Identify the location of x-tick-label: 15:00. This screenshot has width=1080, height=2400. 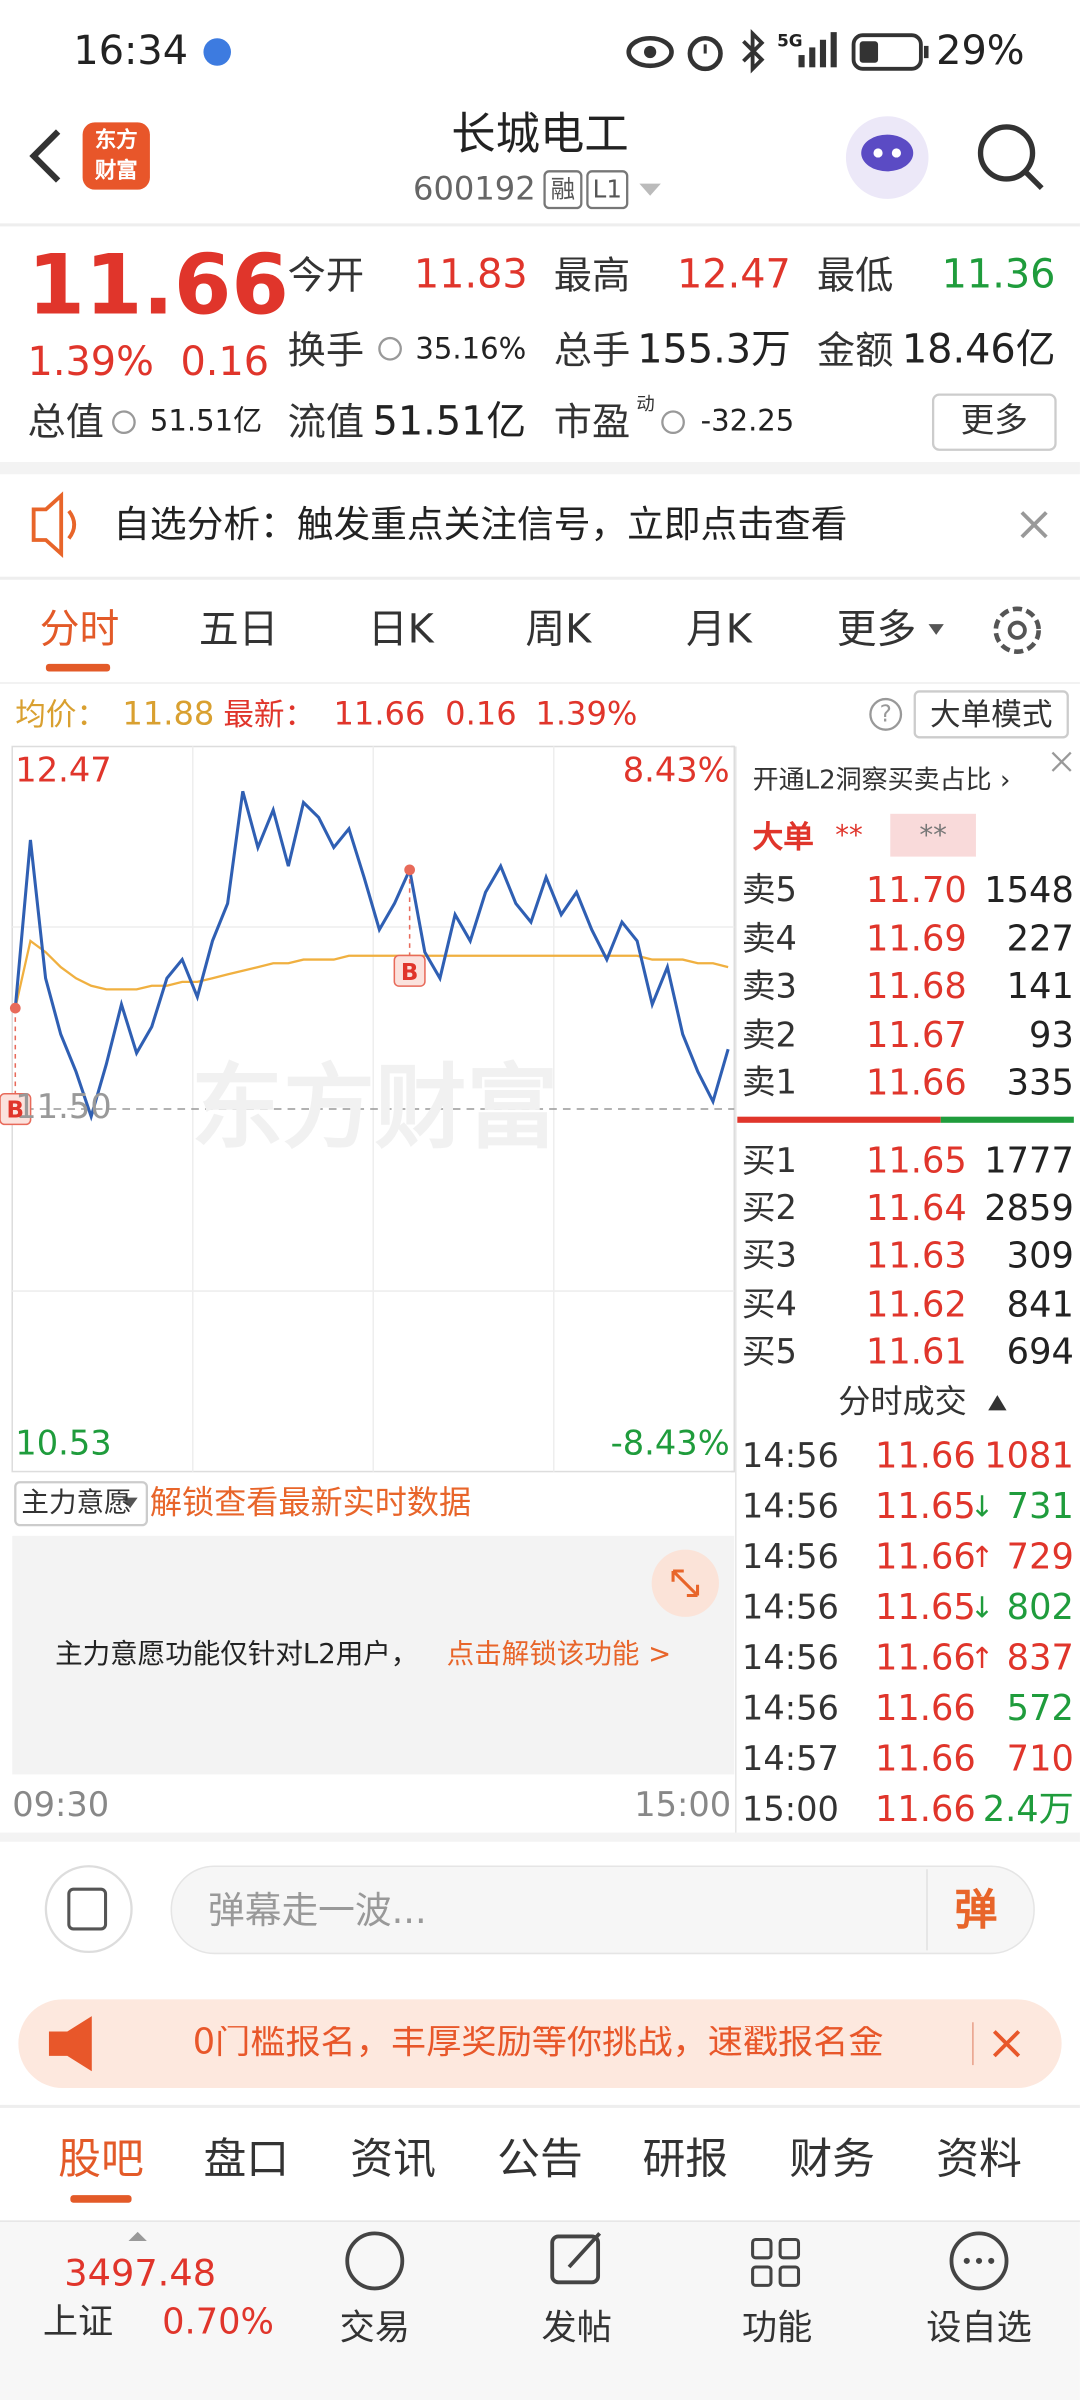
(683, 1805).